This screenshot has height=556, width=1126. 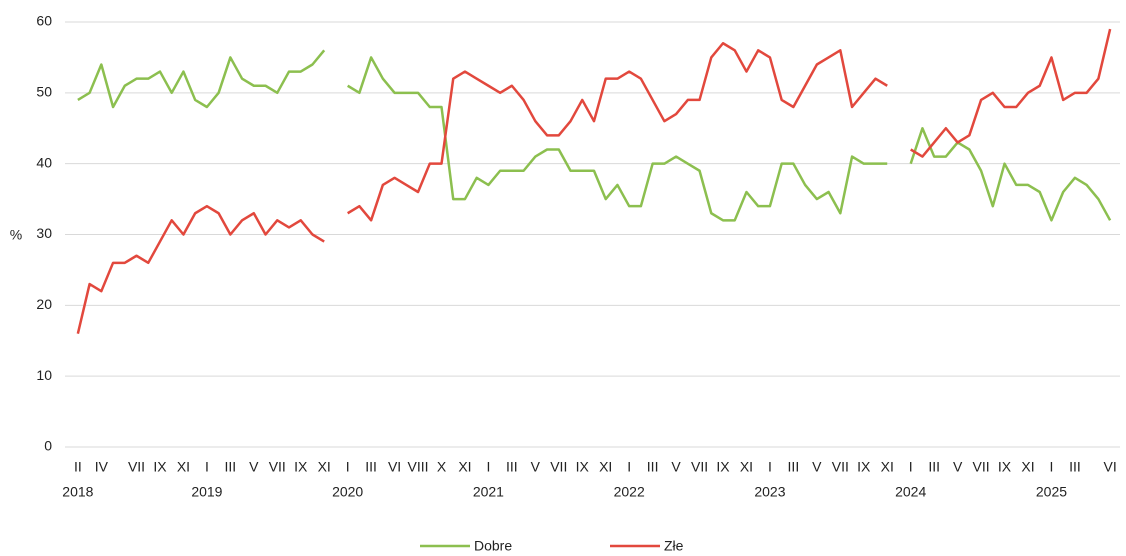 What do you see at coordinates (78, 467) in the screenshot?
I see `x-tick-label: II` at bounding box center [78, 467].